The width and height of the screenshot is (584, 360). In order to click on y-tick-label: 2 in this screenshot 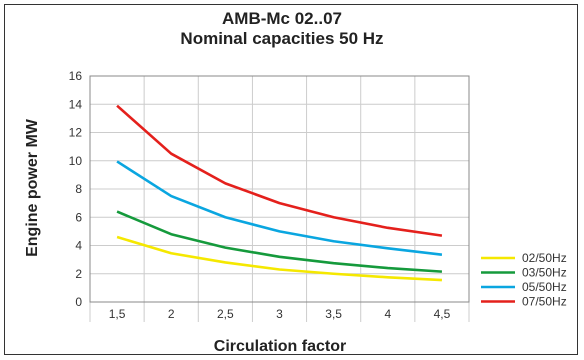, I will do `click(78, 274)`.